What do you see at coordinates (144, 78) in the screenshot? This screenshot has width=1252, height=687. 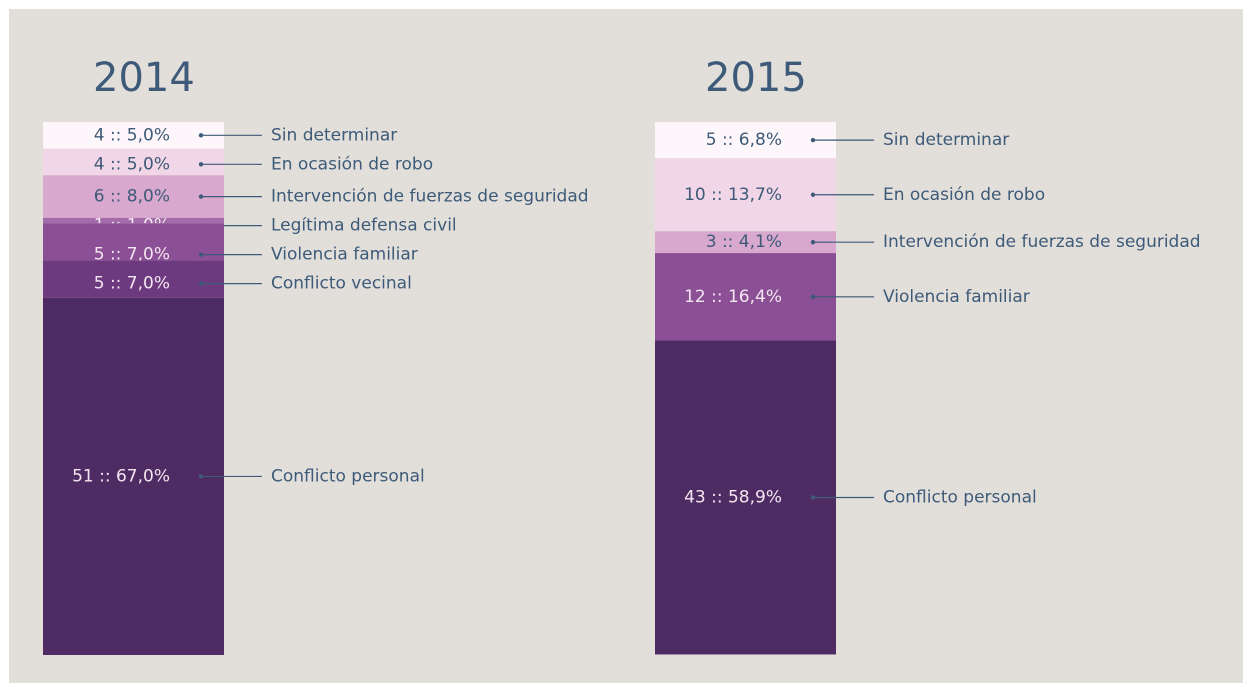 I see `chart-title: 2014` at bounding box center [144, 78].